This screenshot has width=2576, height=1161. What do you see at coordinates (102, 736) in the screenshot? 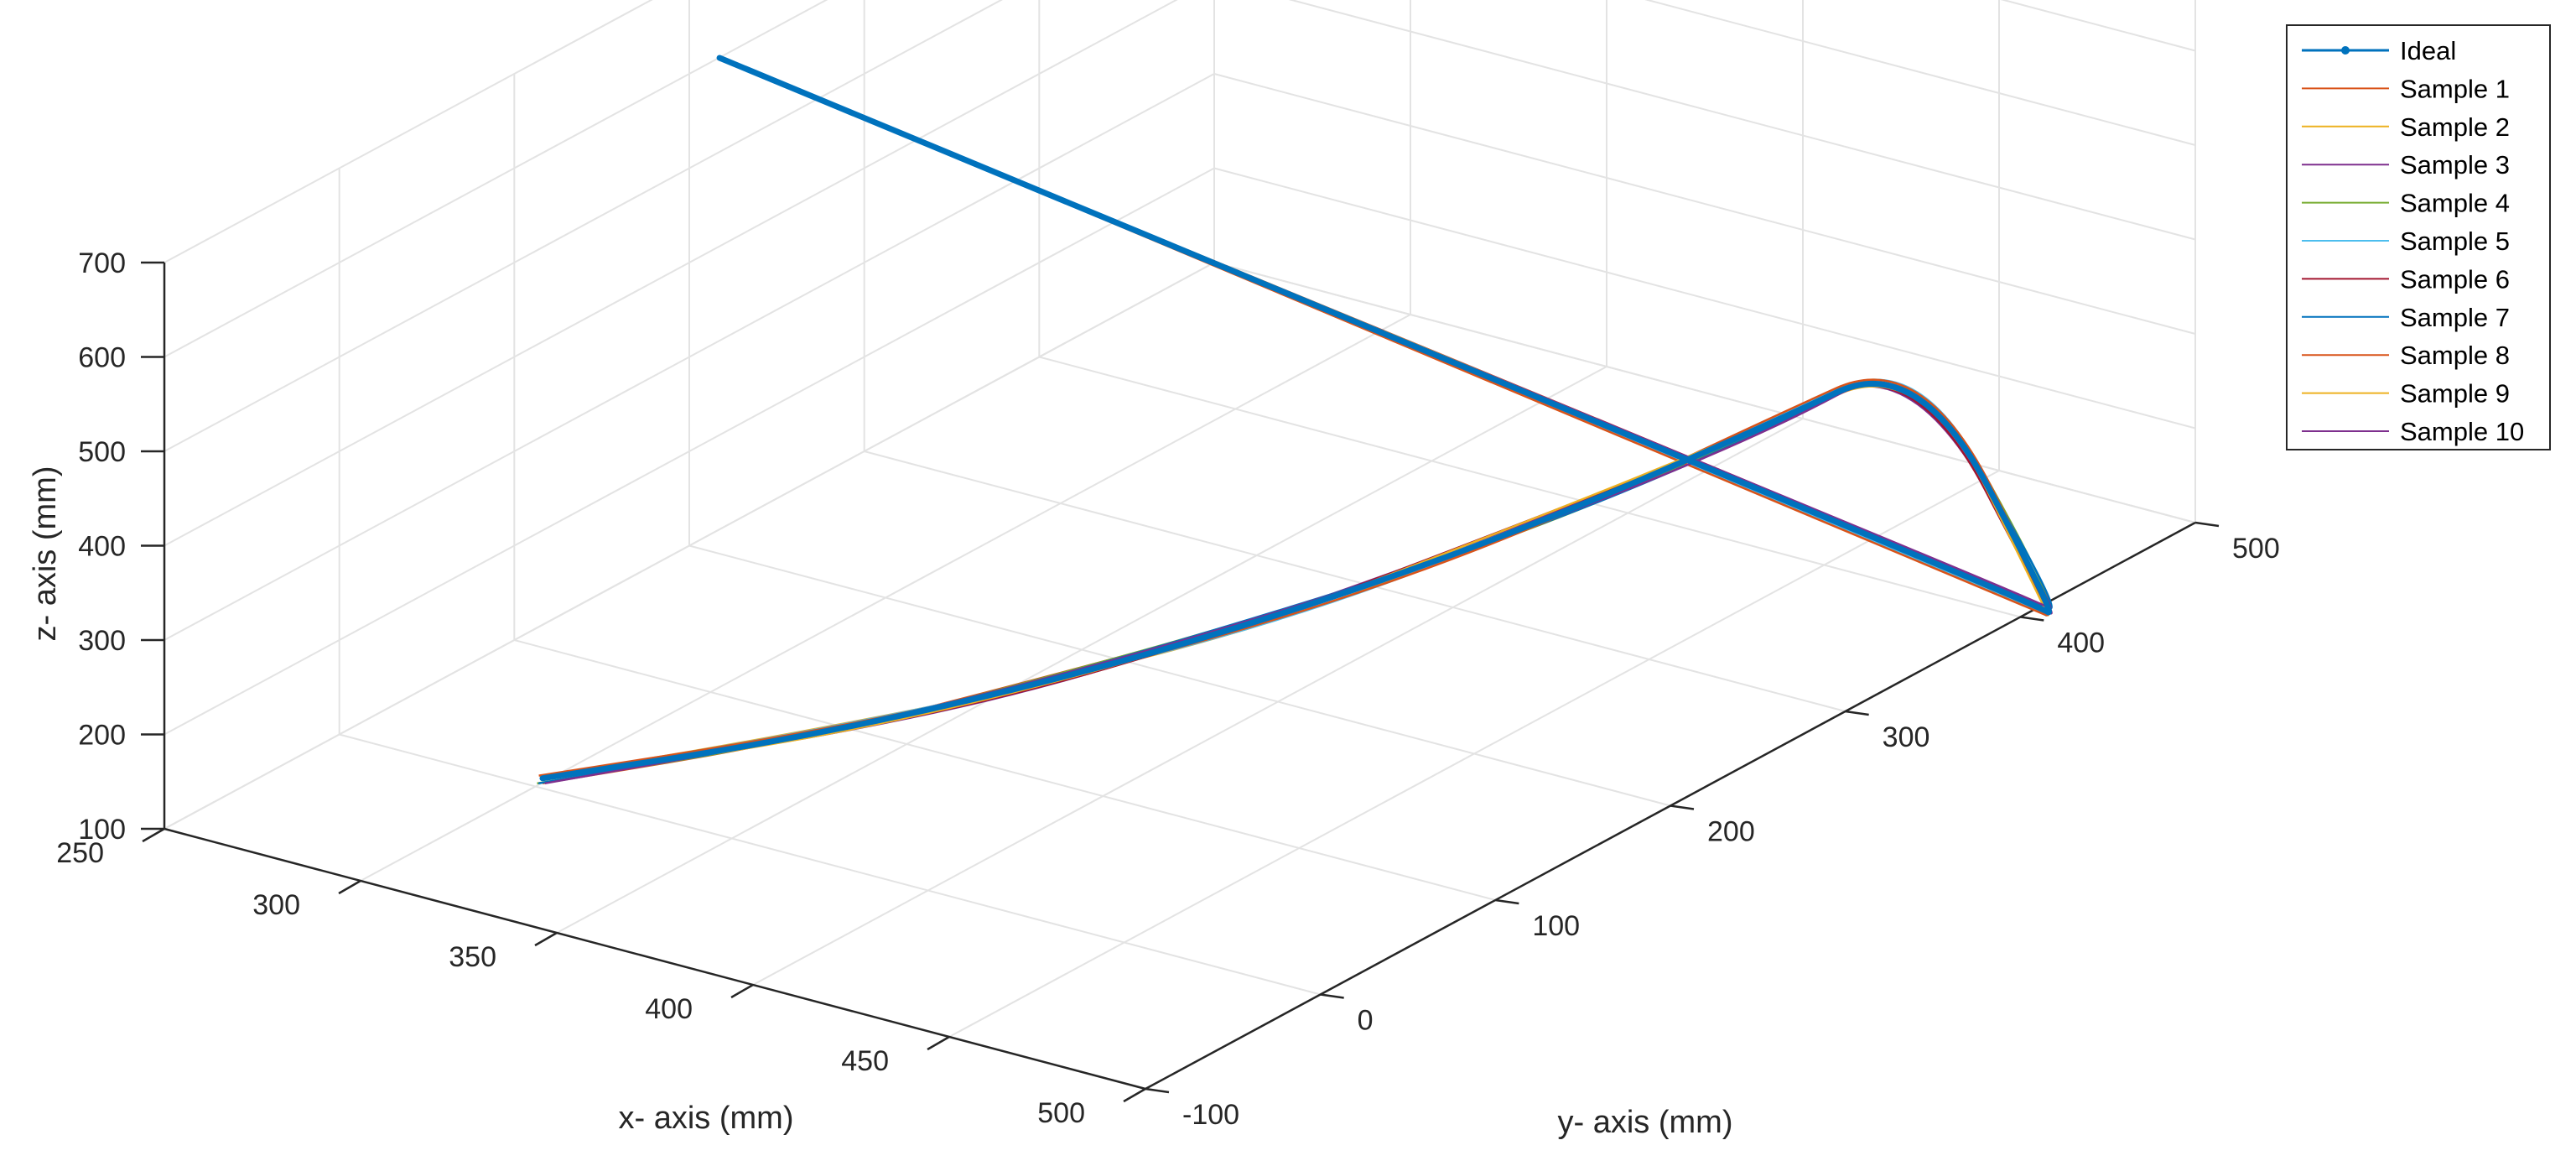
I see `z-tick-label: 200` at bounding box center [102, 736].